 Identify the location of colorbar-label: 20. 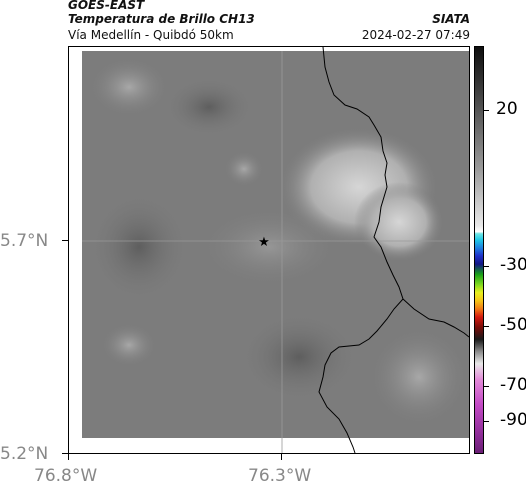
(507, 109).